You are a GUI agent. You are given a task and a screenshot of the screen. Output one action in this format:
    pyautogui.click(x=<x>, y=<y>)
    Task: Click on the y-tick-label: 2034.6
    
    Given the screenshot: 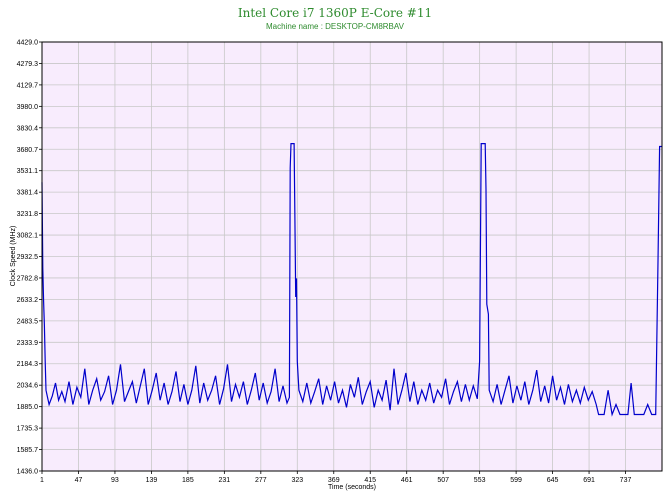 What is the action you would take?
    pyautogui.click(x=28, y=386)
    